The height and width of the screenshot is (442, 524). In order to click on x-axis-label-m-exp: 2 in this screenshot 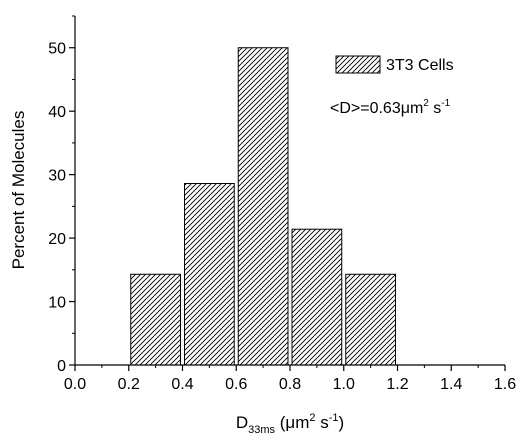, I will do `click(312, 418)`.